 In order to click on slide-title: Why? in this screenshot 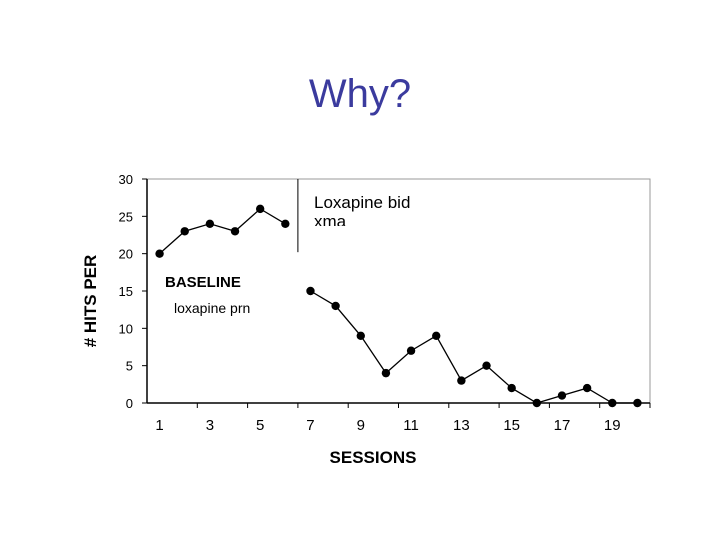, I will do `click(360, 94)`.